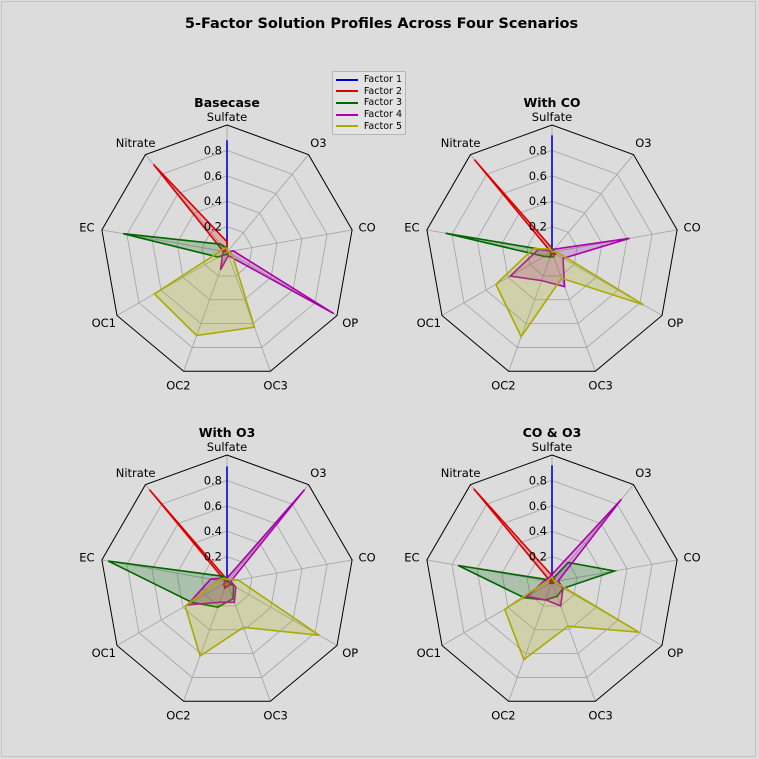 This screenshot has width=759, height=759. I want to click on legend-item: Factor 4, so click(369, 115).